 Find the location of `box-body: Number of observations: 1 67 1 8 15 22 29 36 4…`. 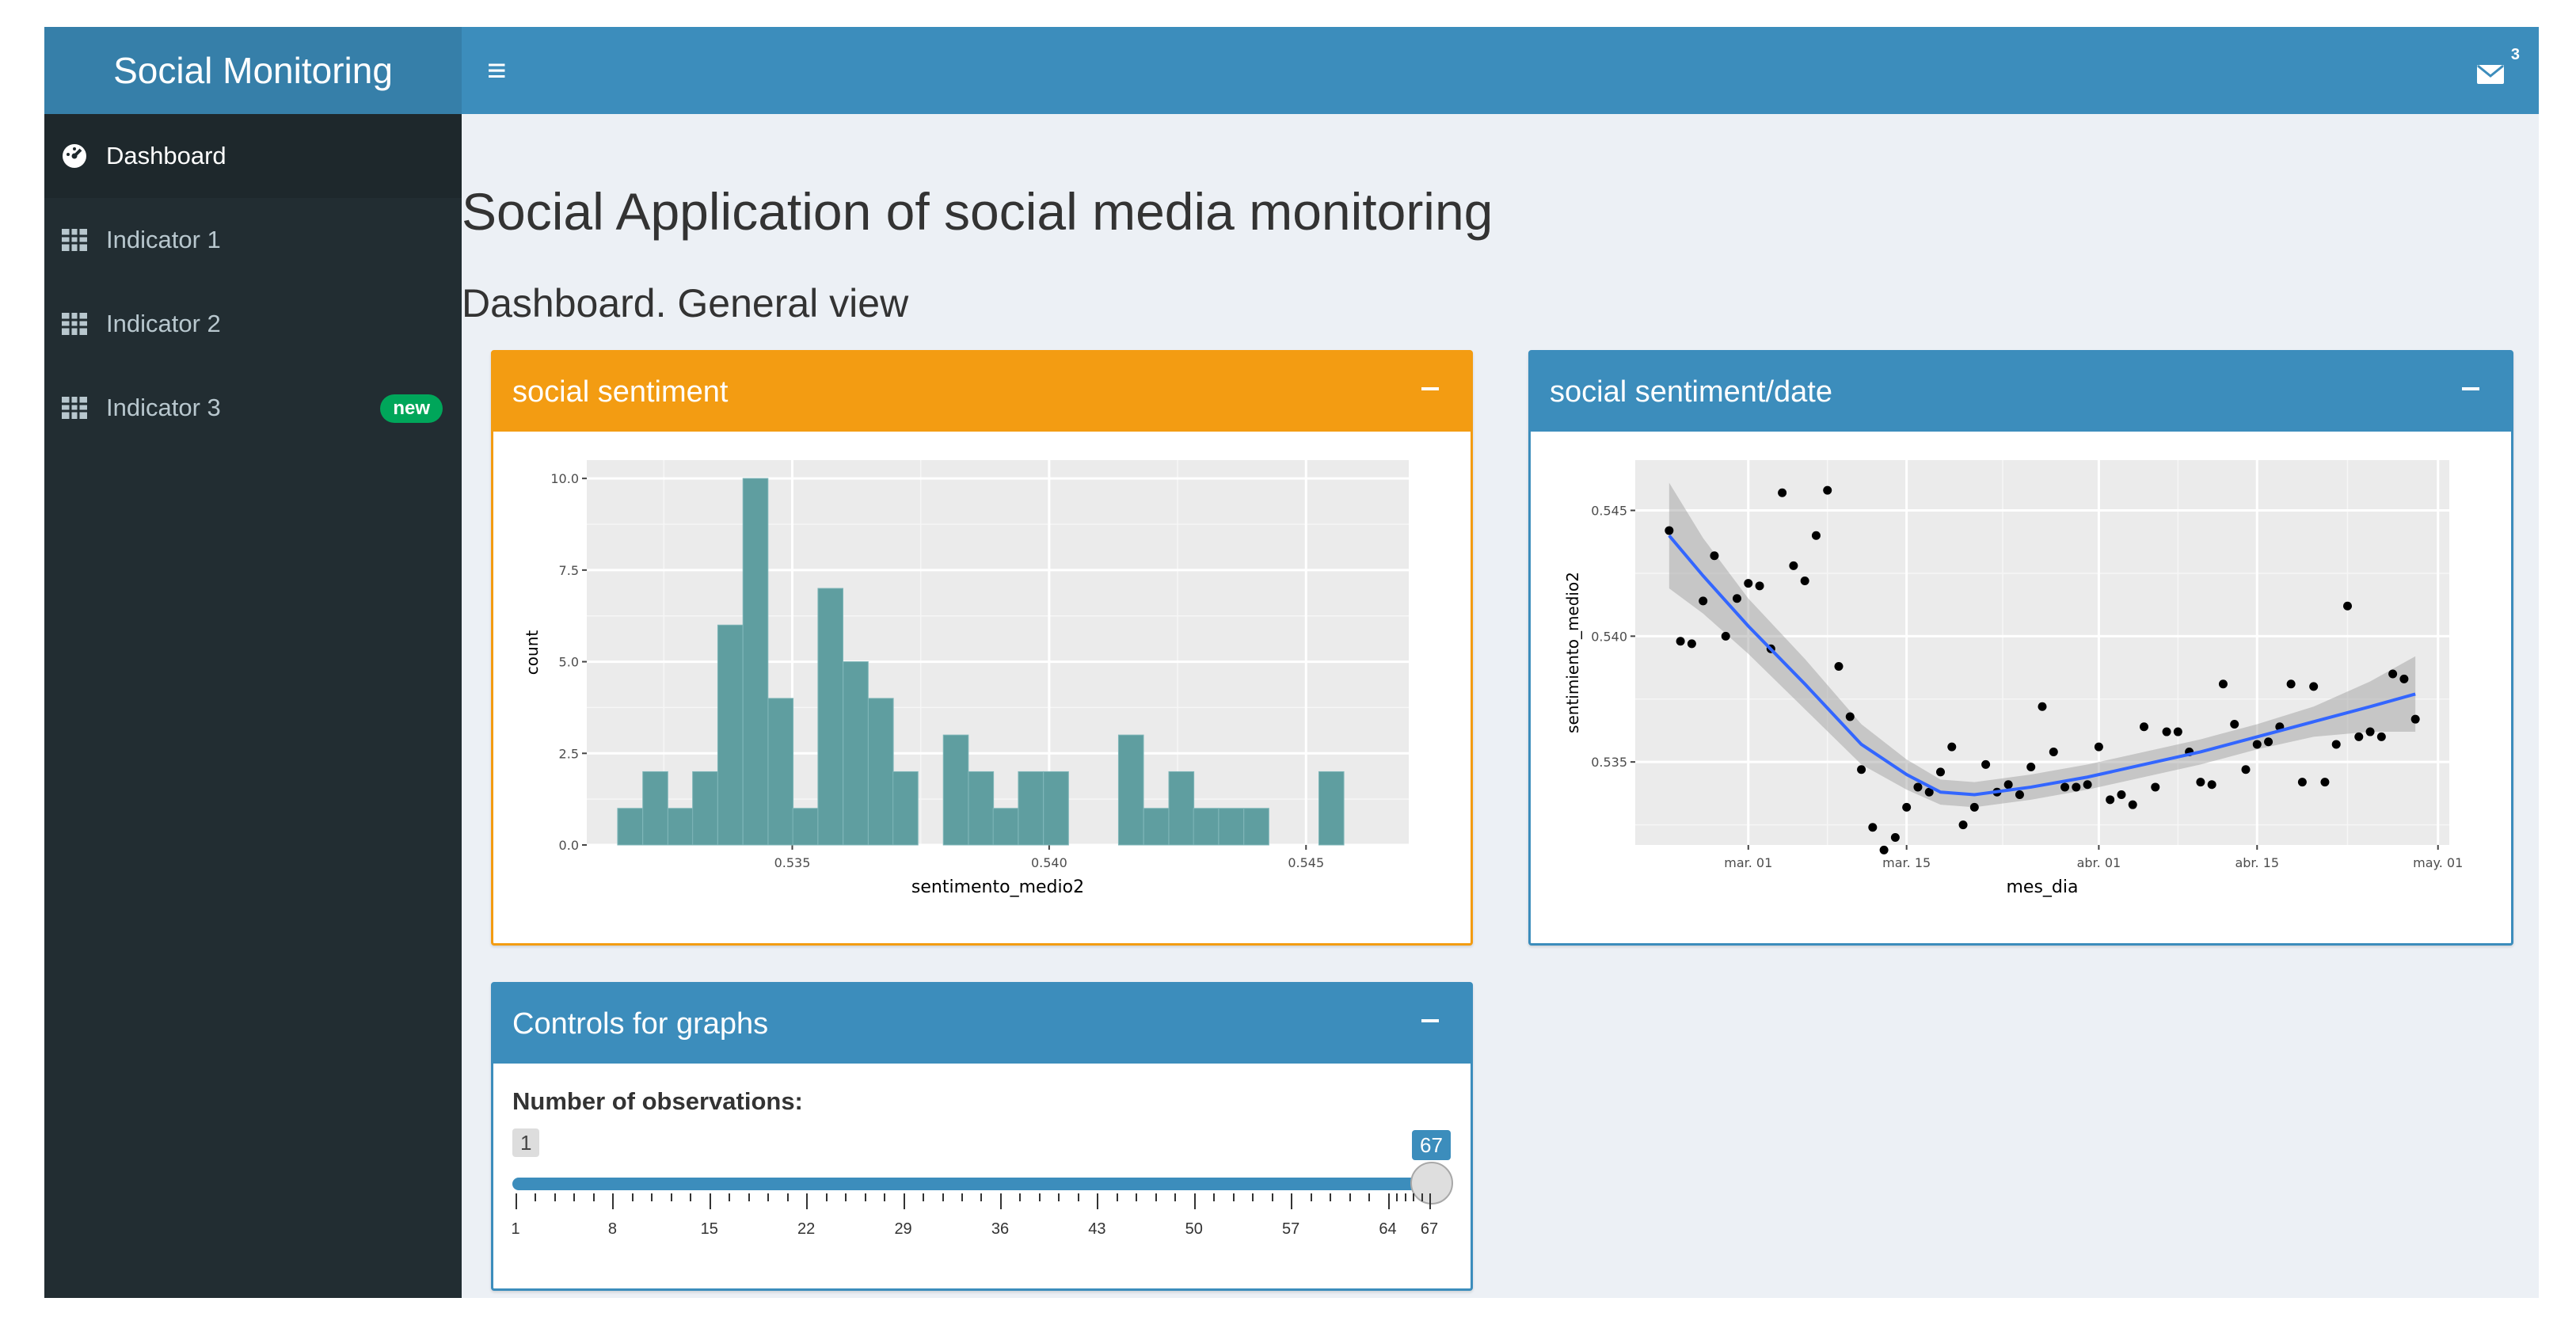

box-body: Number of observations: 1 67 1 8 15 22 29 36 4… is located at coordinates (982, 1176).